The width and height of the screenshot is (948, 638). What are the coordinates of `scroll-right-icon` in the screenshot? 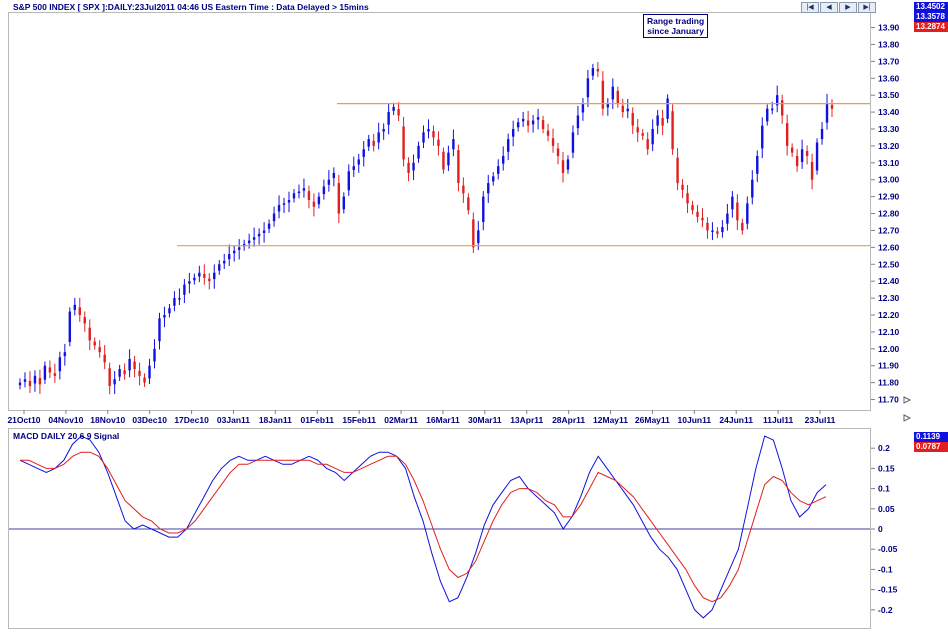 It's located at (907, 418).